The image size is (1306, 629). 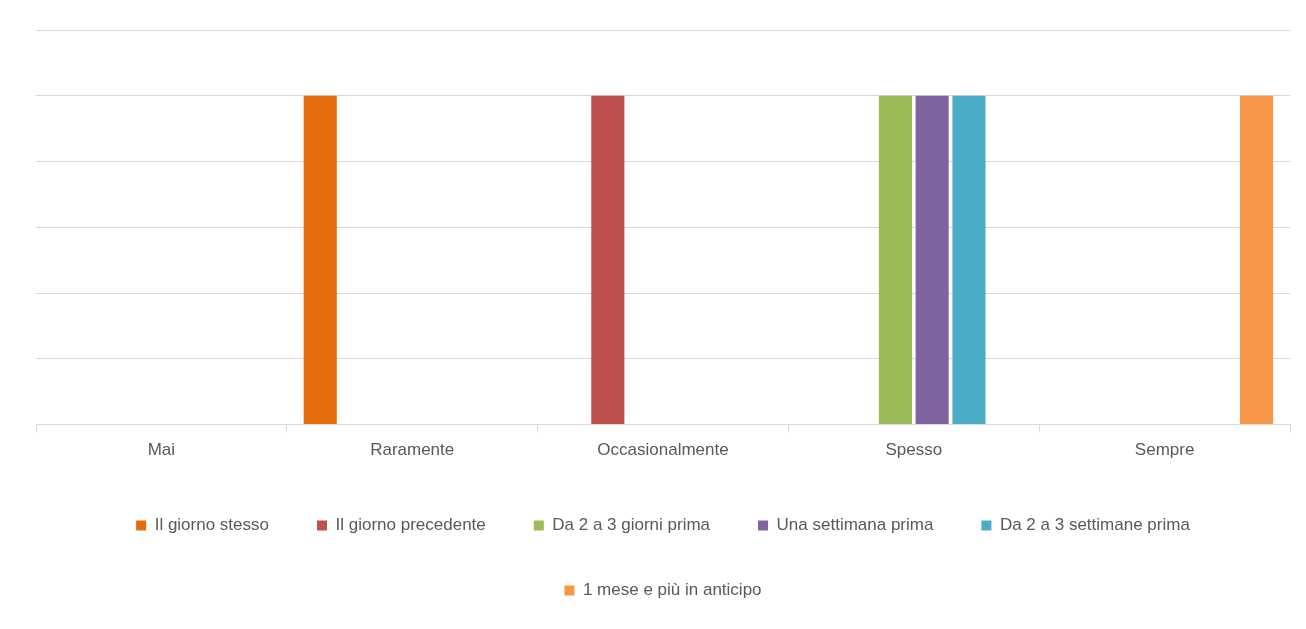 What do you see at coordinates (412, 450) in the screenshot?
I see `x-tick-label: Raramente` at bounding box center [412, 450].